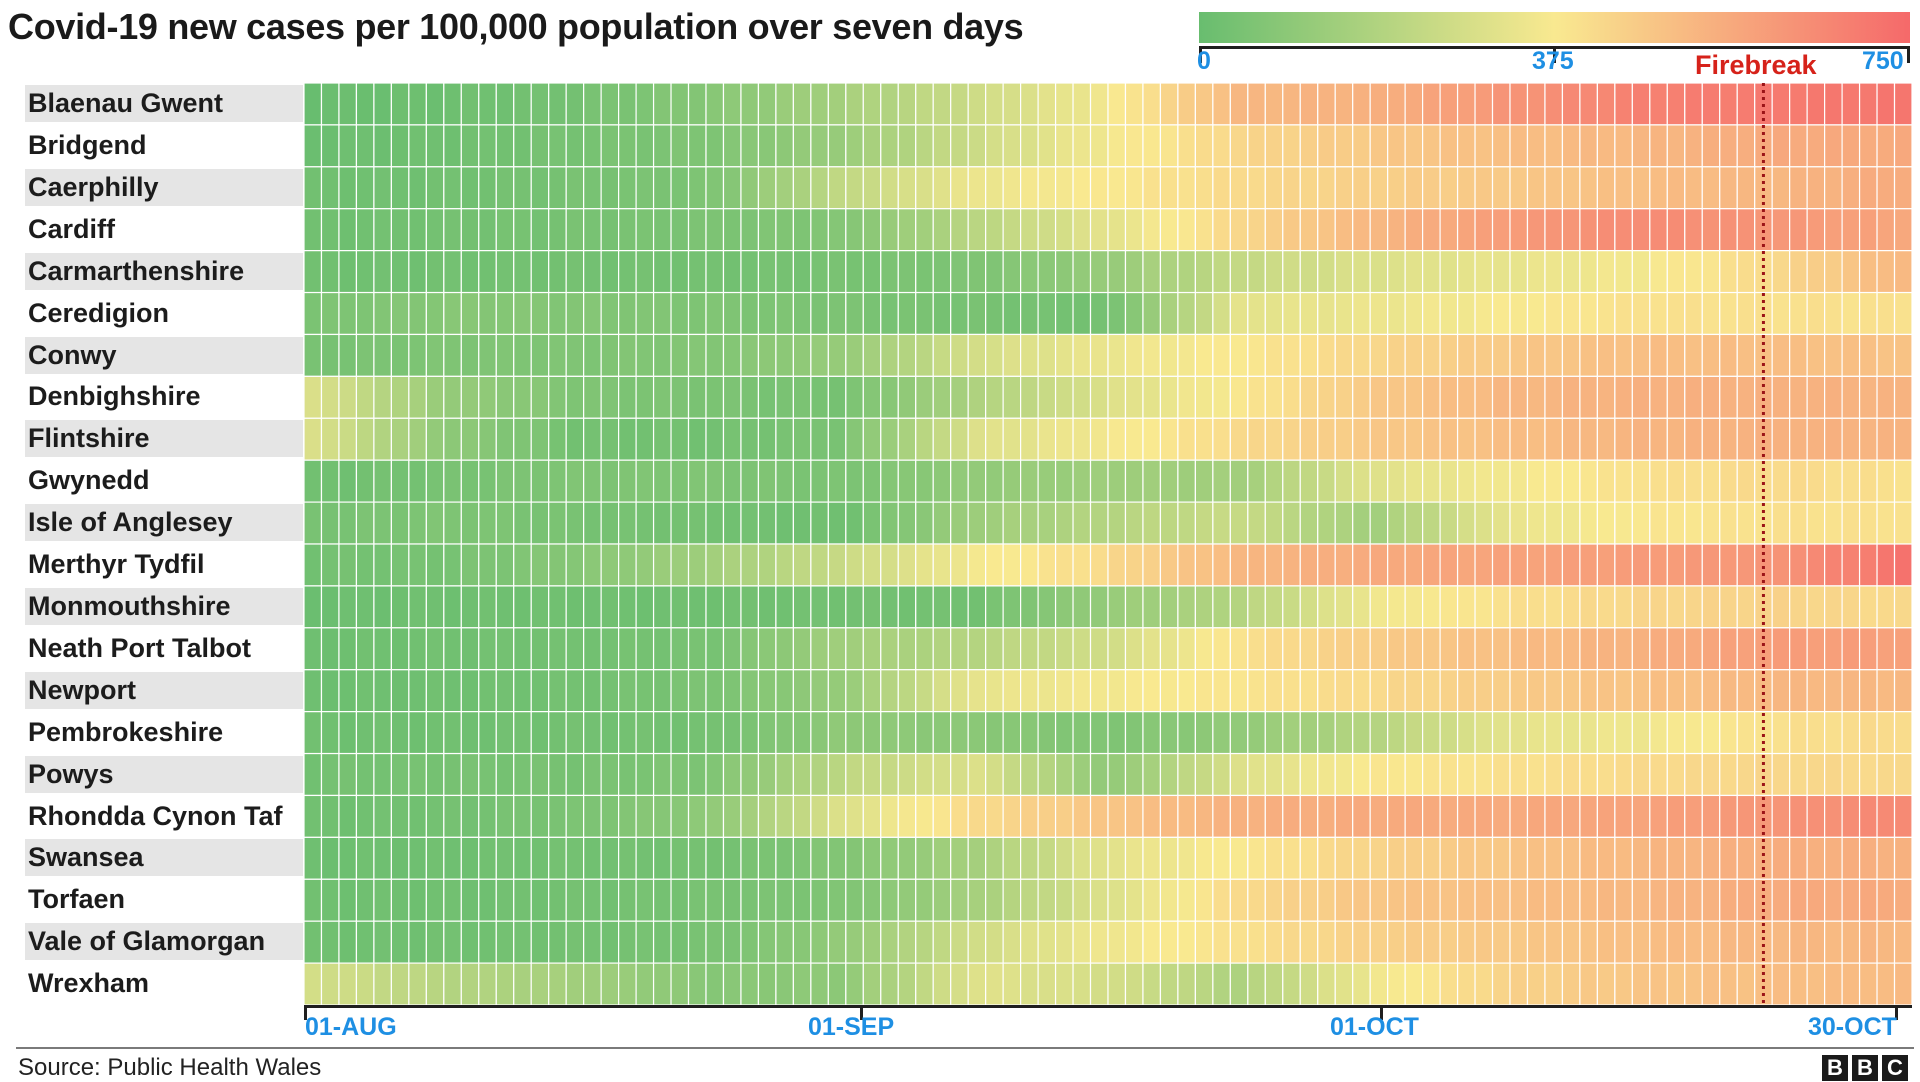  Describe the element at coordinates (164, 816) in the screenshot. I see `row-label-background` at that location.